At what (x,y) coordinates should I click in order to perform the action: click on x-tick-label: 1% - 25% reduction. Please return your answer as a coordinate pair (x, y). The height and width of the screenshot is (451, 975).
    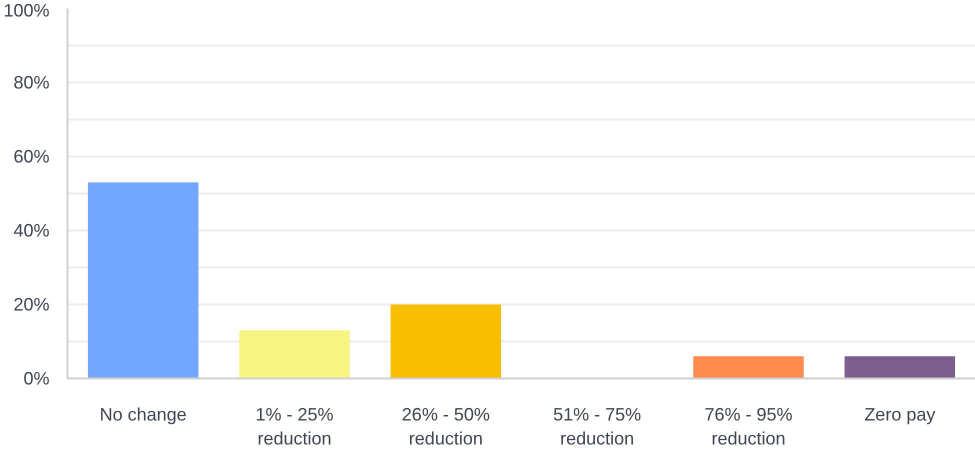
    Looking at the image, I should click on (294, 426).